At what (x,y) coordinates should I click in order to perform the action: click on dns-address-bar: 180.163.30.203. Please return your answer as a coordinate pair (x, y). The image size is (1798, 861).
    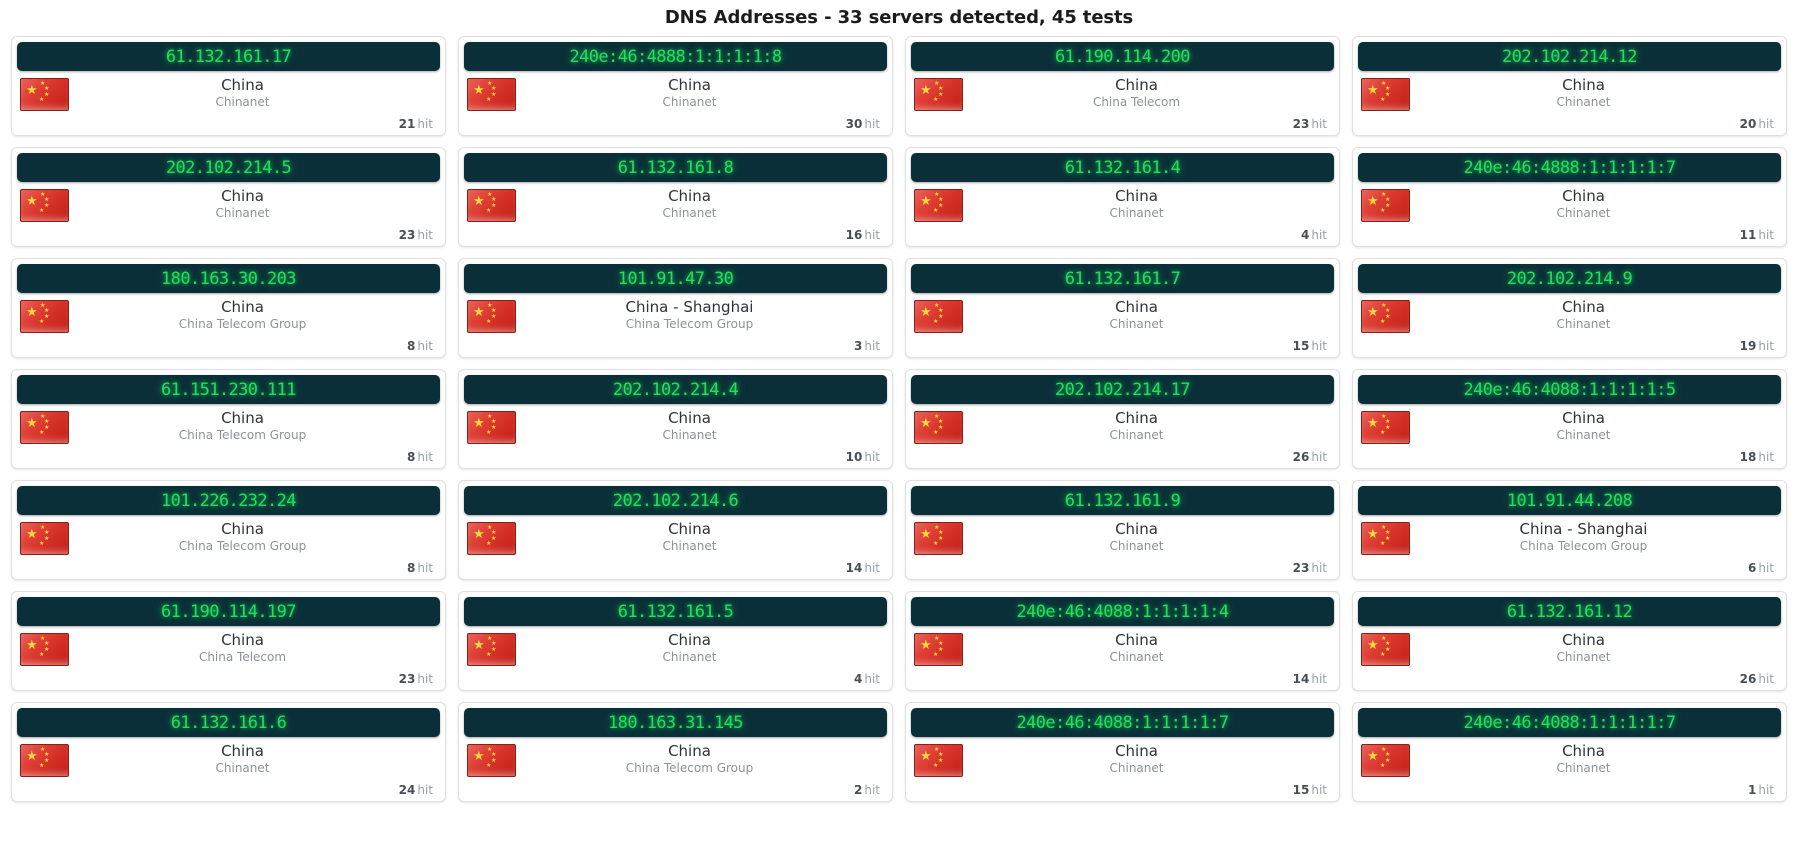
    Looking at the image, I should click on (228, 278).